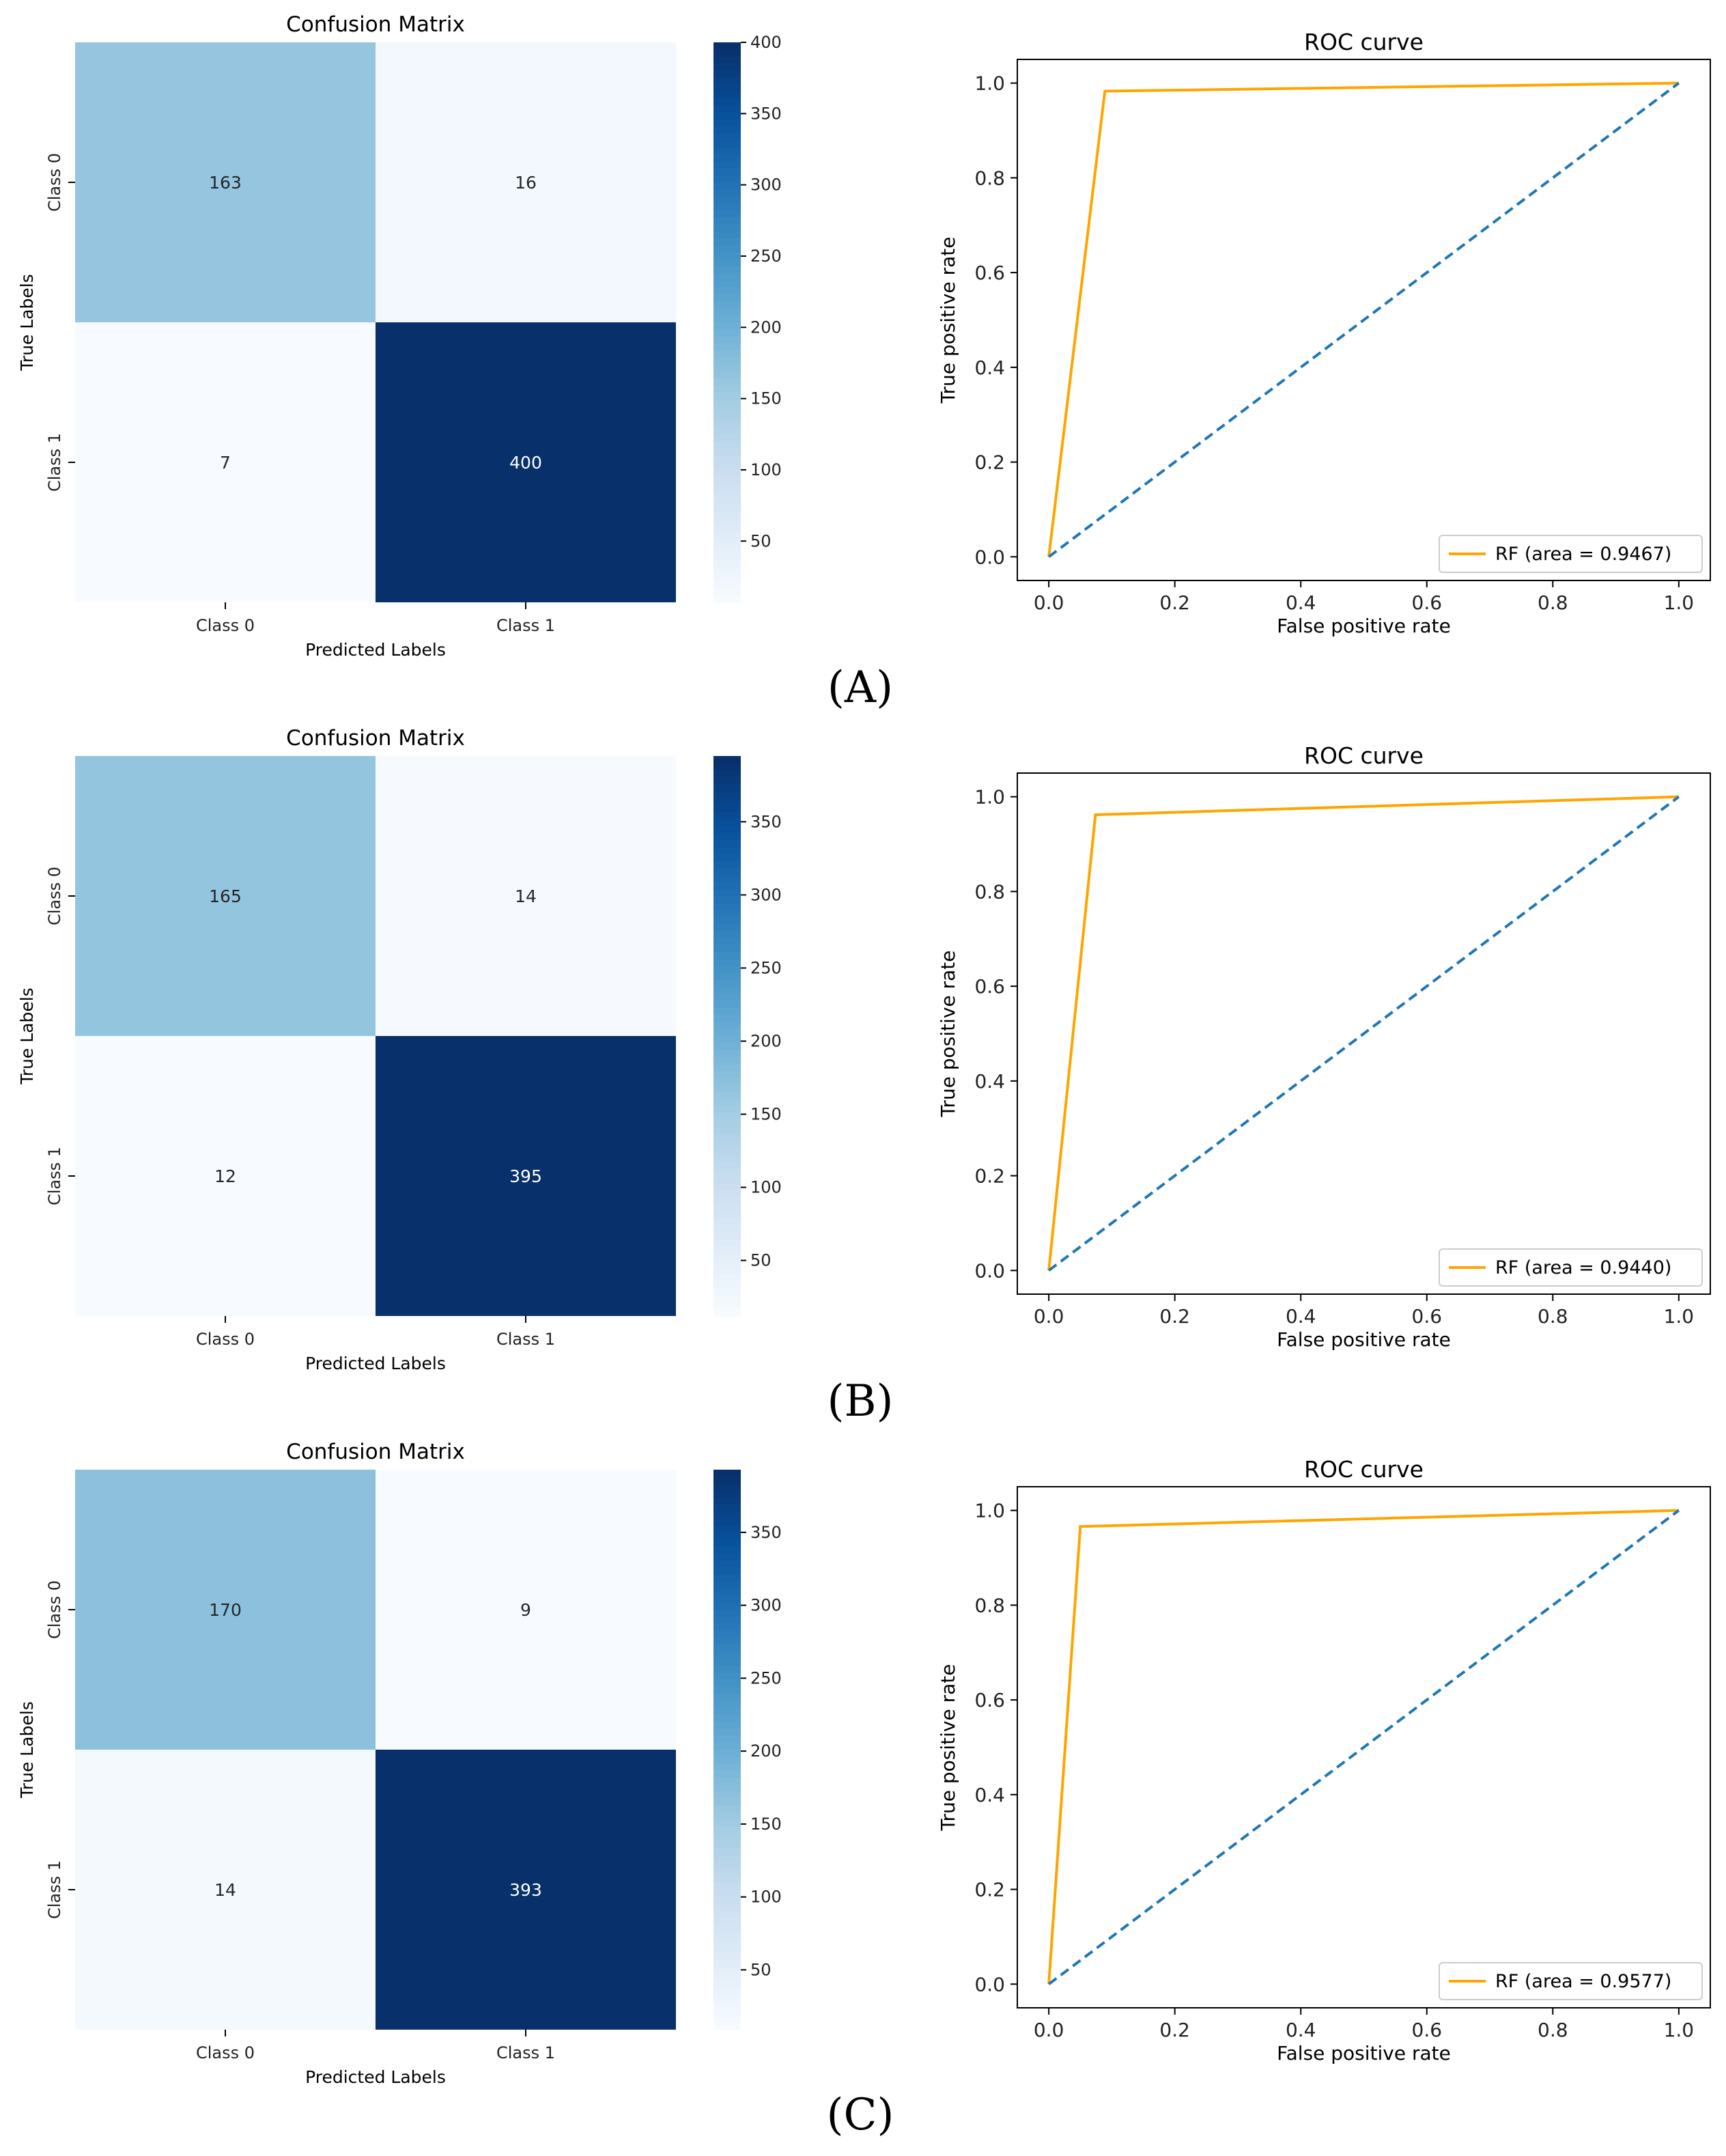 The image size is (1726, 2156). Describe the element at coordinates (989, 1700) in the screenshot. I see `y-tick-label: 0.6` at that location.